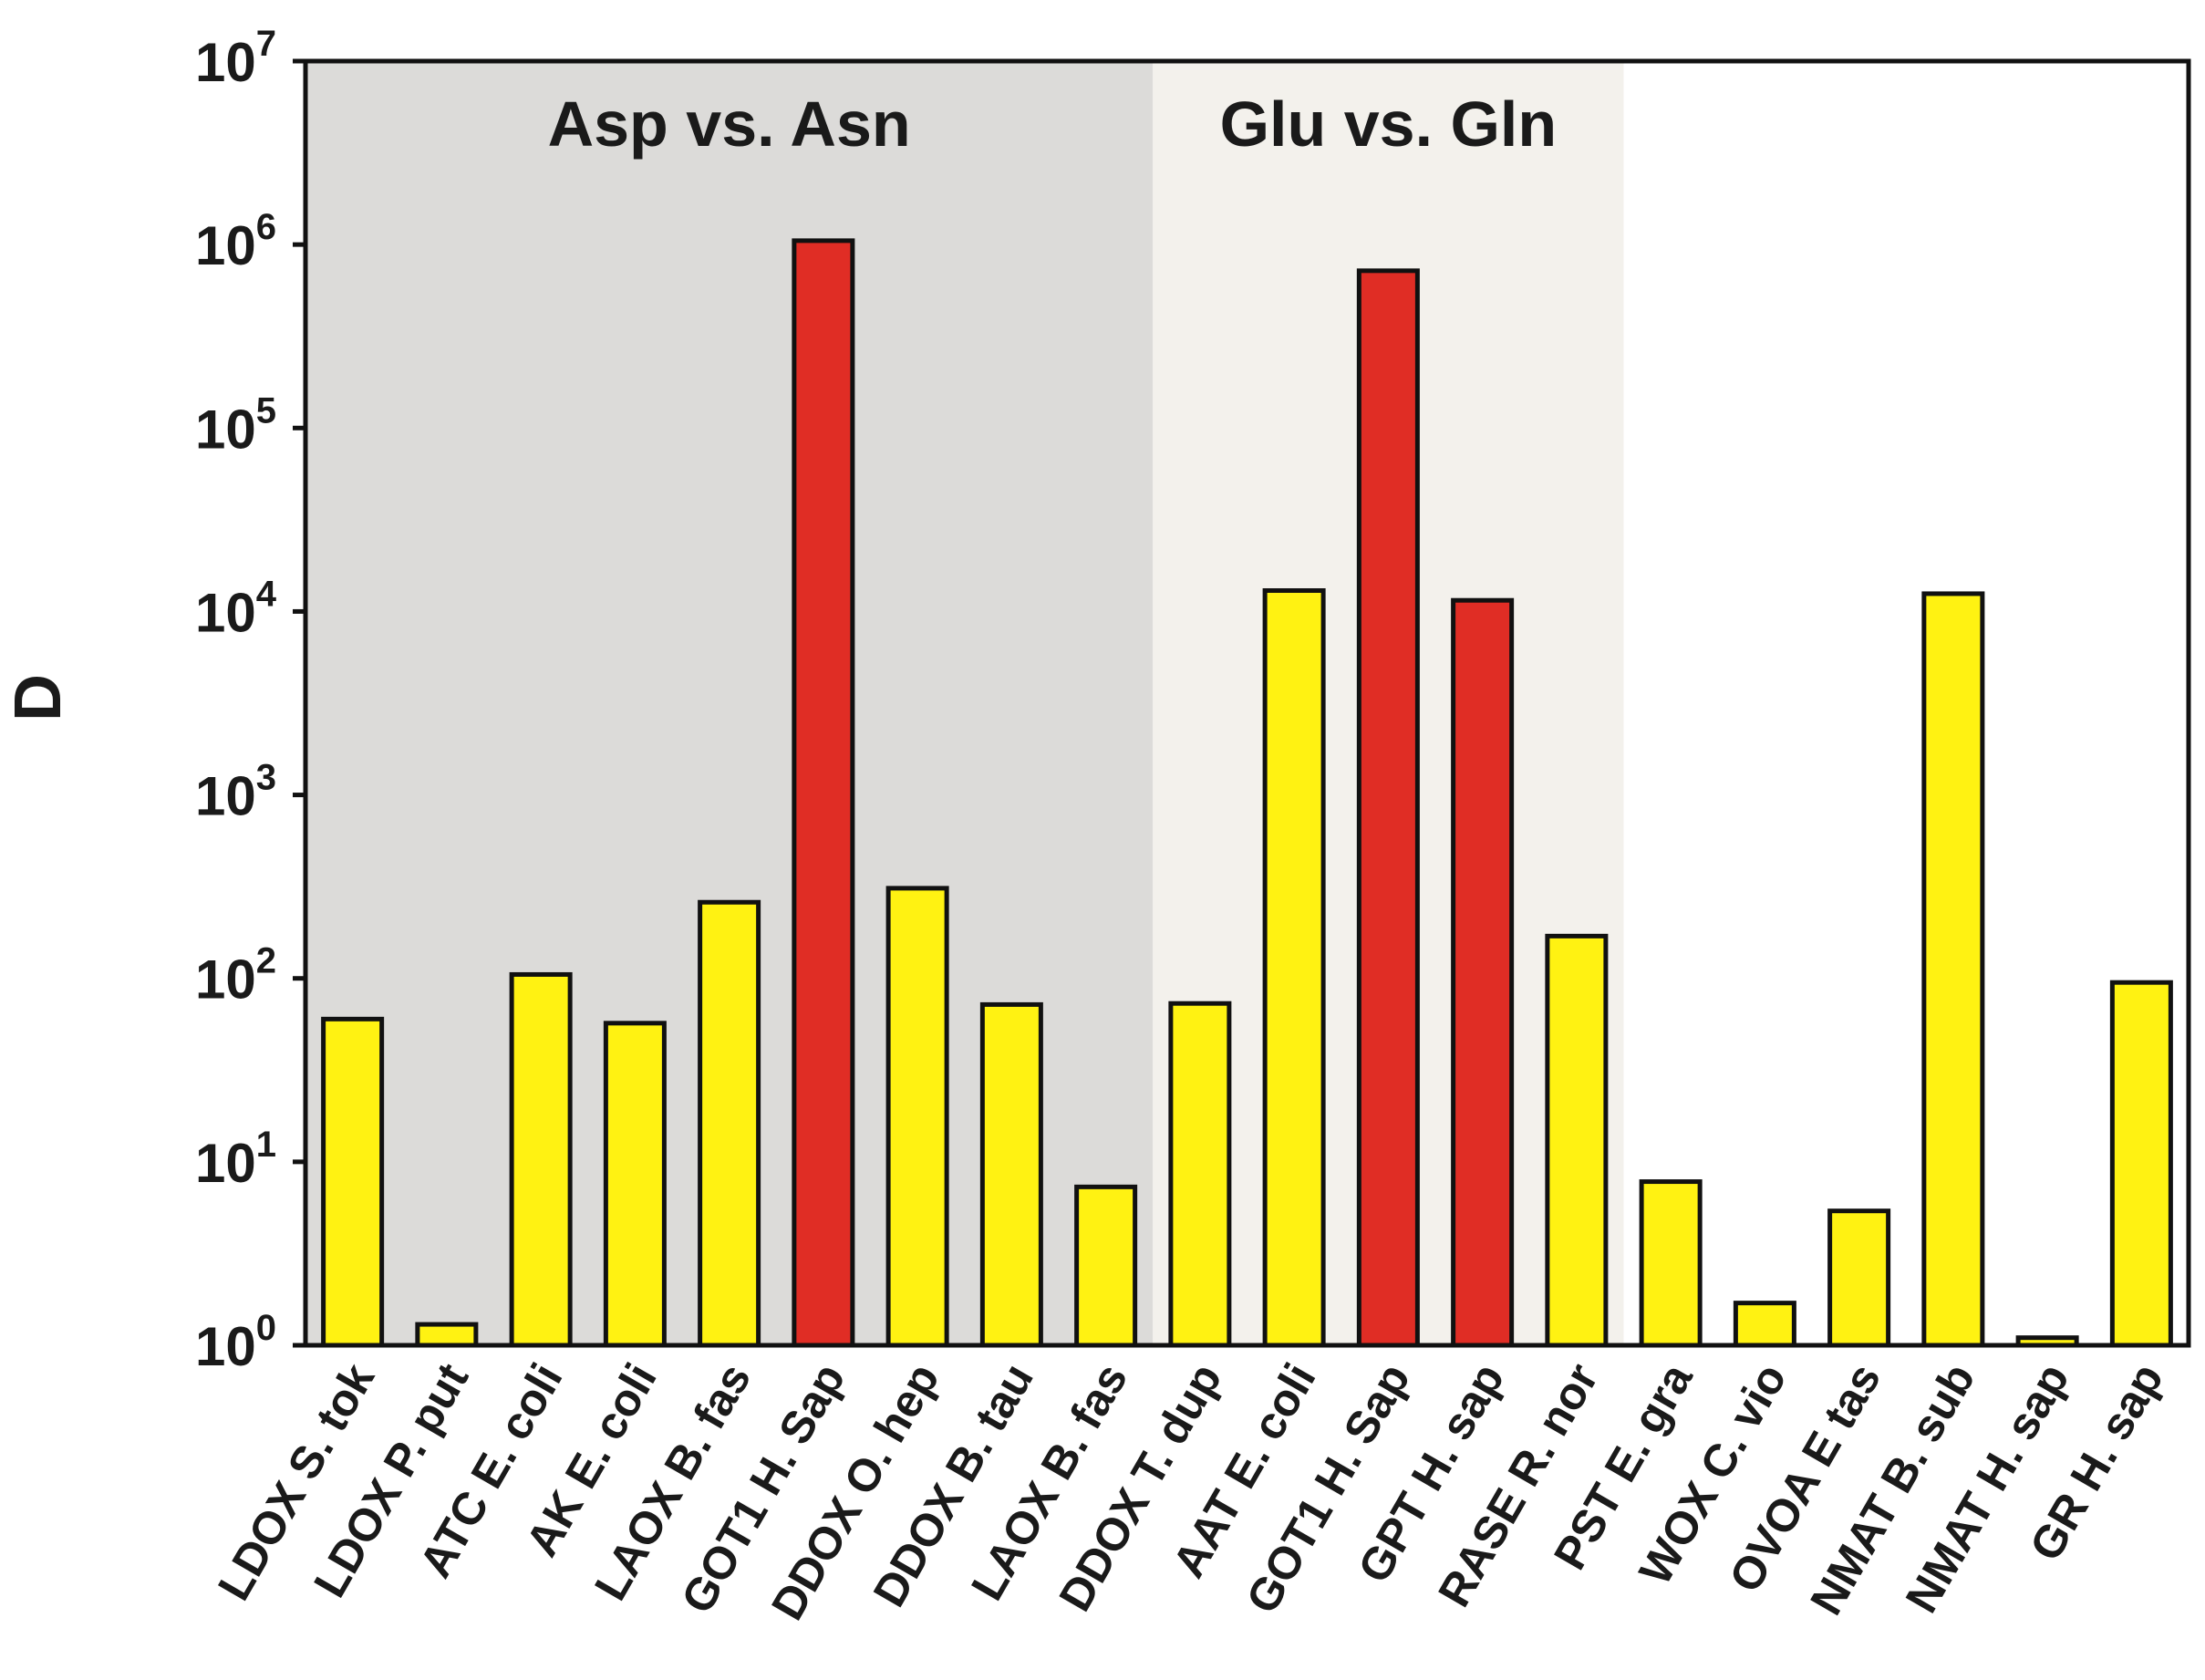 The width and height of the screenshot is (2205, 1680). Describe the element at coordinates (236, 608) in the screenshot. I see `y-tick-label-4: 10⁴` at that location.